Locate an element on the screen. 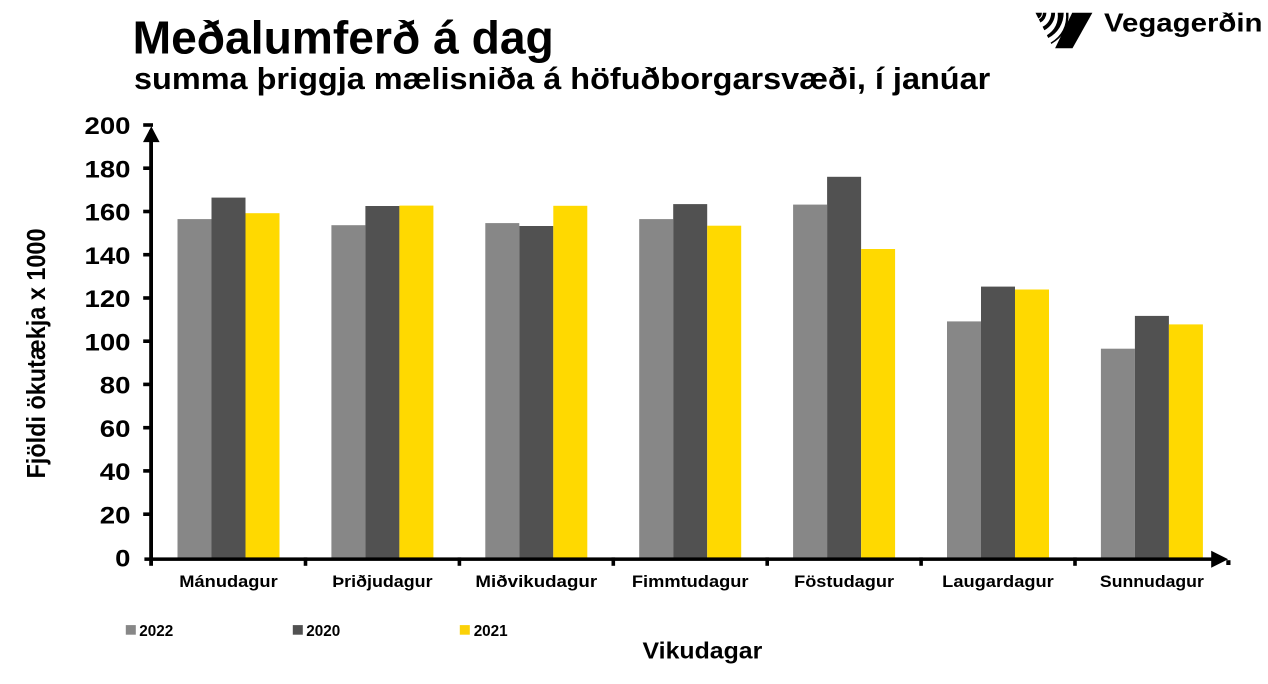 This screenshot has width=1268, height=684. svg-text: Fimmtudagur is located at coordinates (690, 581).